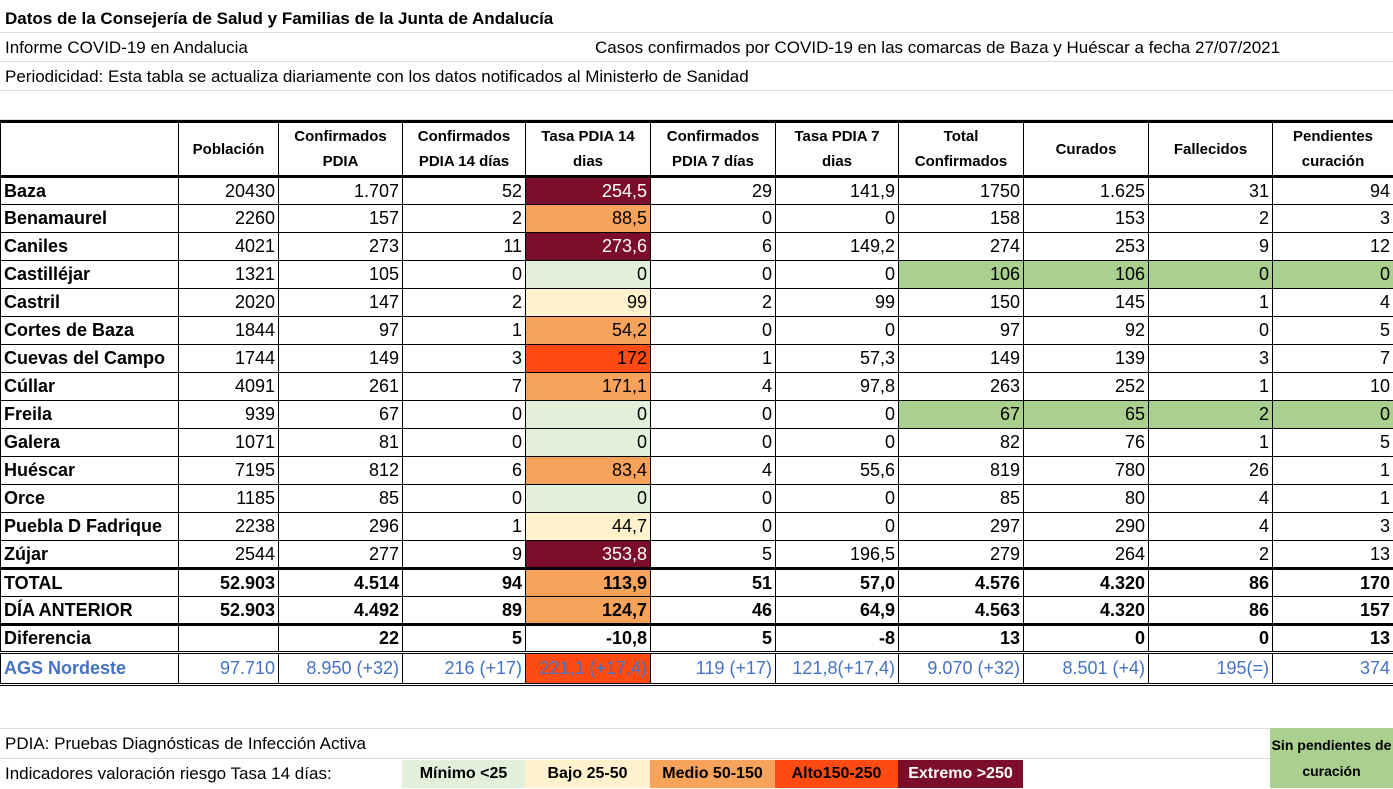 The height and width of the screenshot is (789, 1393). Describe the element at coordinates (961, 359) in the screenshot. I see `cell-total-confirmados: 149` at that location.